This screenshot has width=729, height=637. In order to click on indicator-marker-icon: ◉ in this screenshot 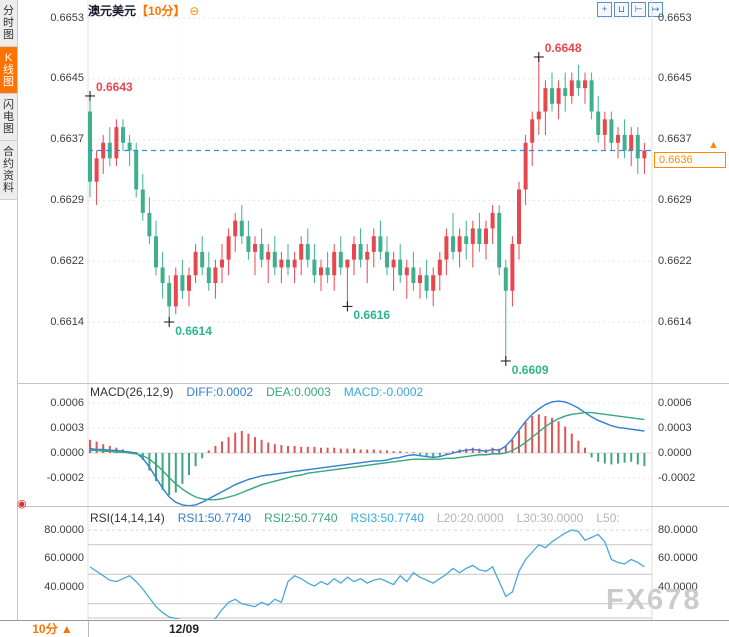, I will do `click(22, 504)`.